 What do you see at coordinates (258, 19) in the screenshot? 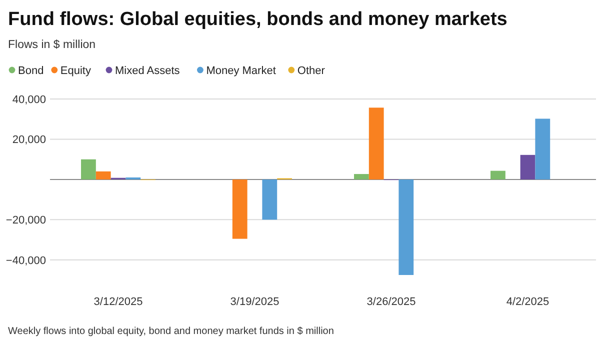
I see `chart-title: Fund flows: Global equities, bonds and money markets` at bounding box center [258, 19].